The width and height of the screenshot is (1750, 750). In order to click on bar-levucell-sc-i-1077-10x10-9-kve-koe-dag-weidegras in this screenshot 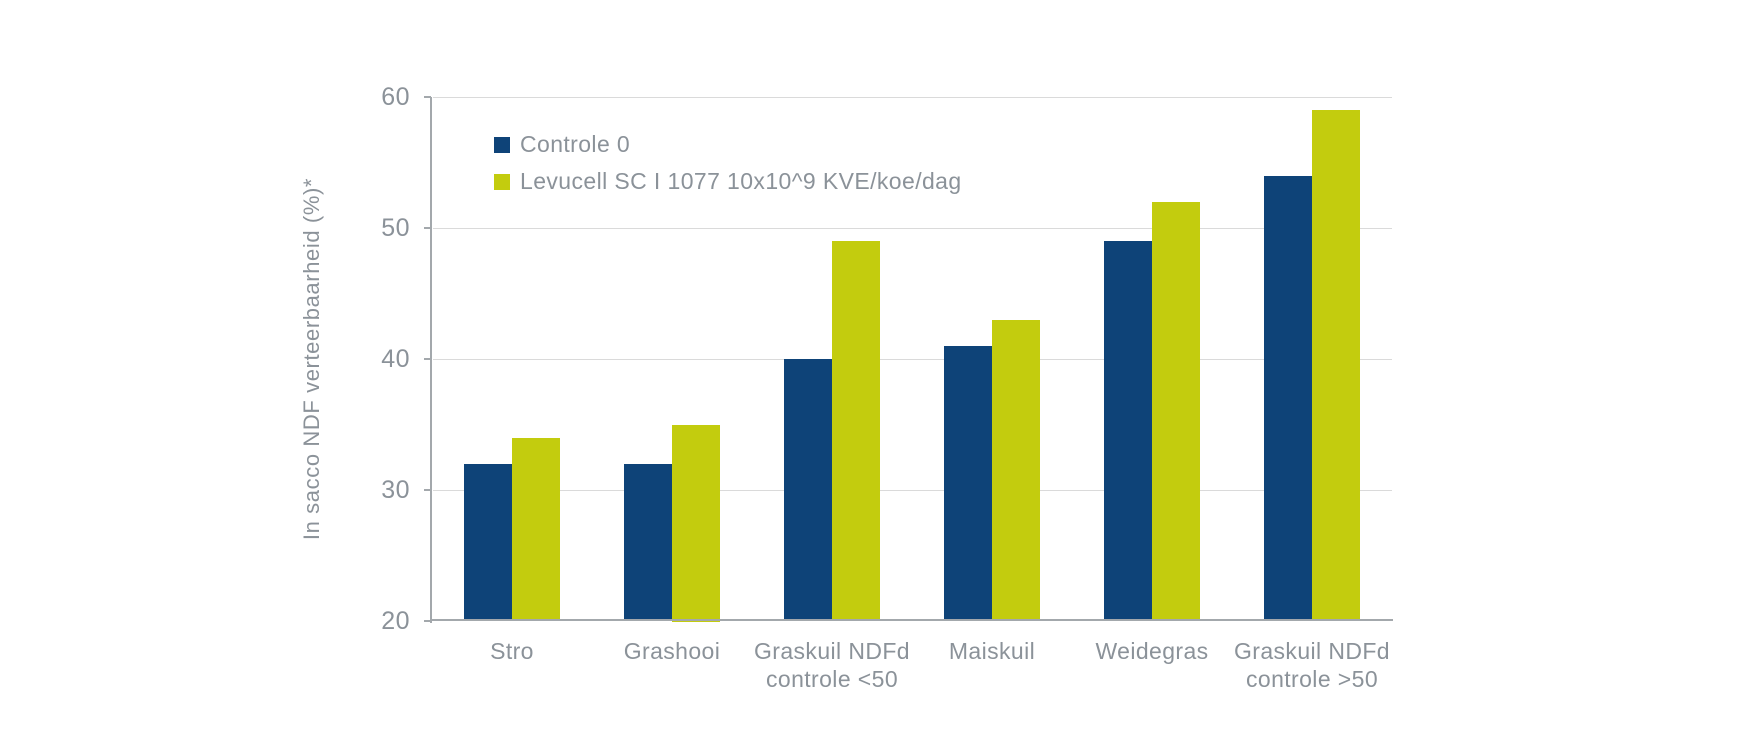, I will do `click(1176, 411)`.